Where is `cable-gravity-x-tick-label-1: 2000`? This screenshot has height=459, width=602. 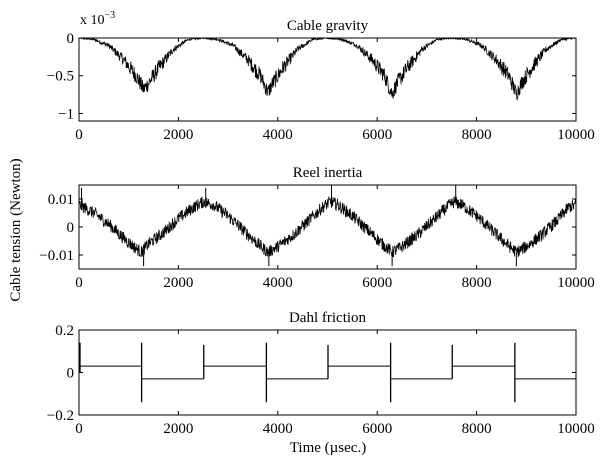
cable-gravity-x-tick-label-1: 2000 is located at coordinates (178, 135).